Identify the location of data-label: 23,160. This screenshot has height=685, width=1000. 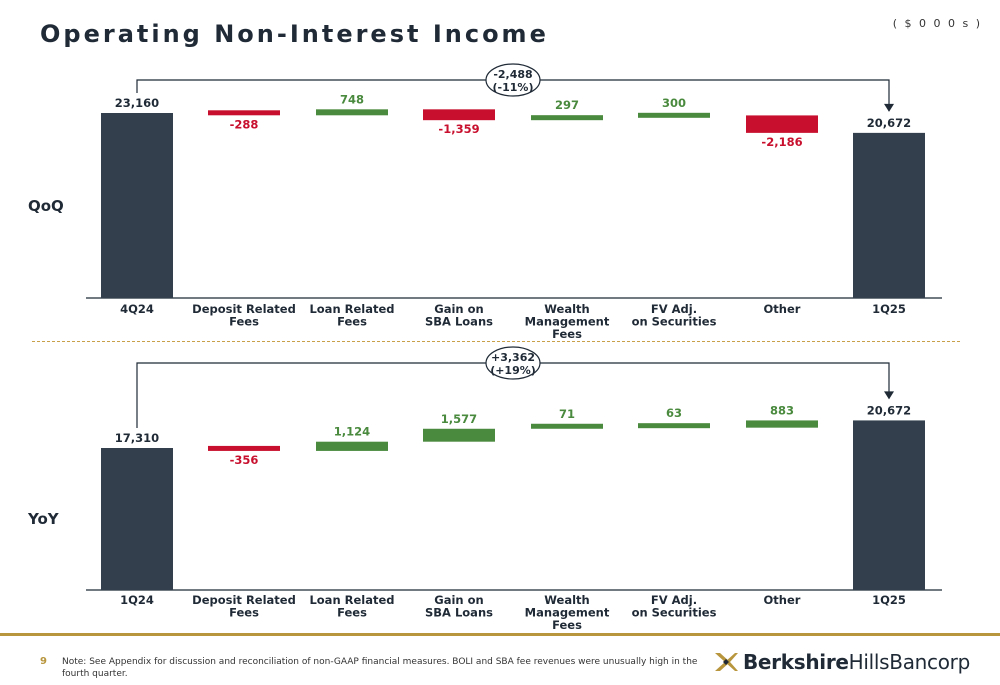
(137, 103).